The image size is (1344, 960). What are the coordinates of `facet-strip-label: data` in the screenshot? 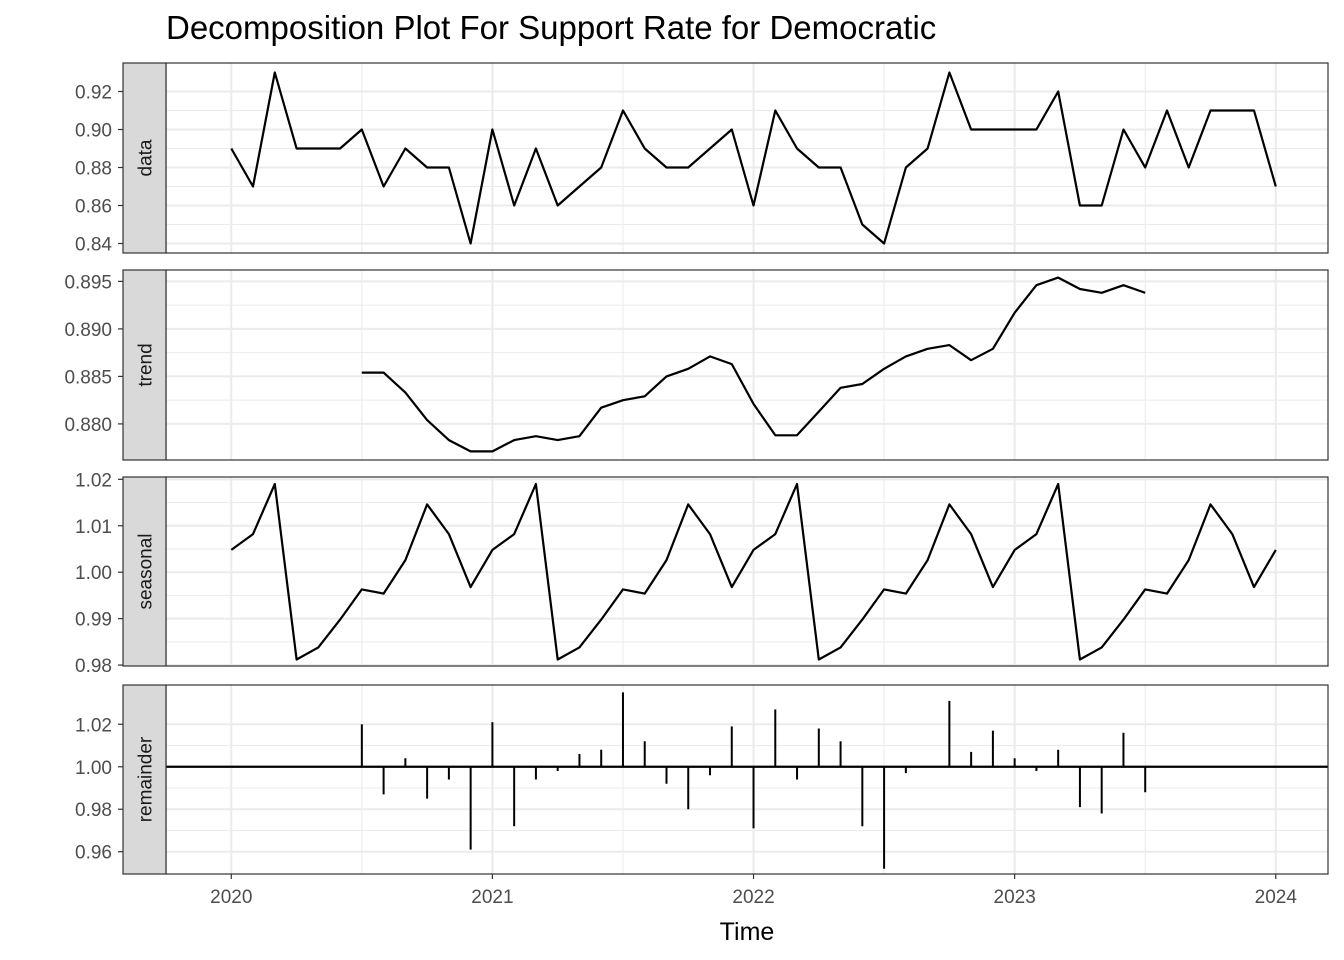 It's located at (146, 157).